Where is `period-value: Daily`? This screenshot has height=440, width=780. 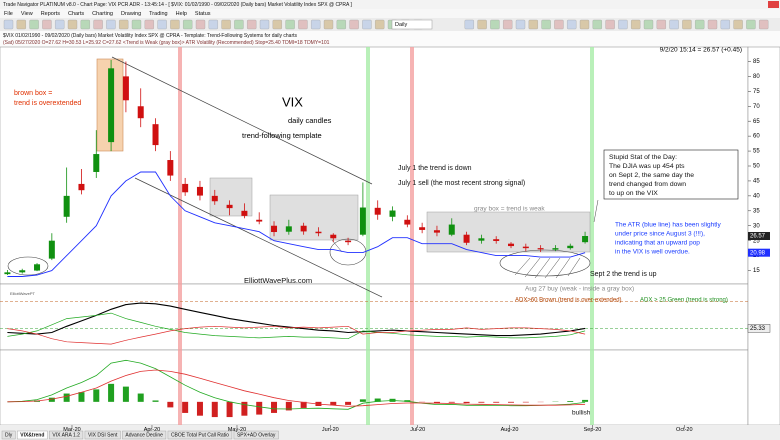 period-value: Daily is located at coordinates (401, 25).